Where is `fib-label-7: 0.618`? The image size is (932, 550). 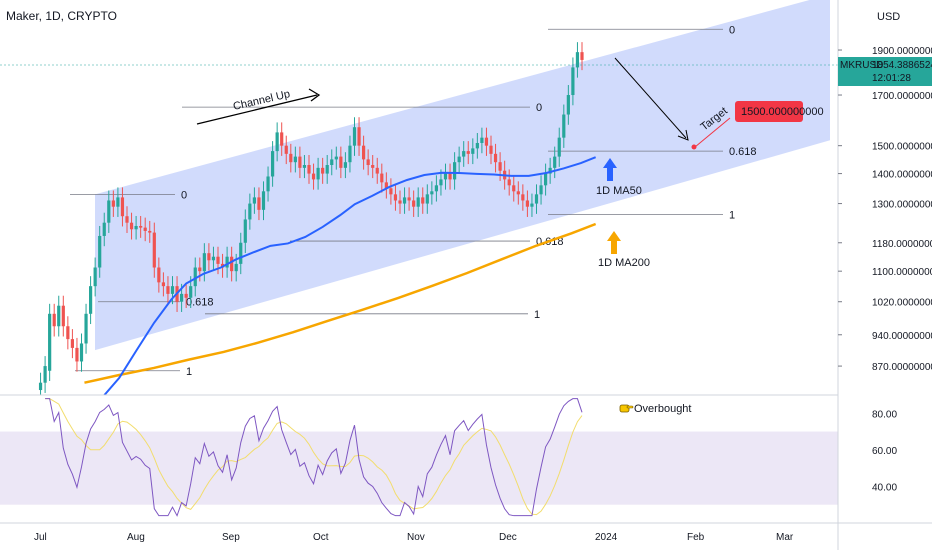
fib-label-7: 0.618 is located at coordinates (743, 152).